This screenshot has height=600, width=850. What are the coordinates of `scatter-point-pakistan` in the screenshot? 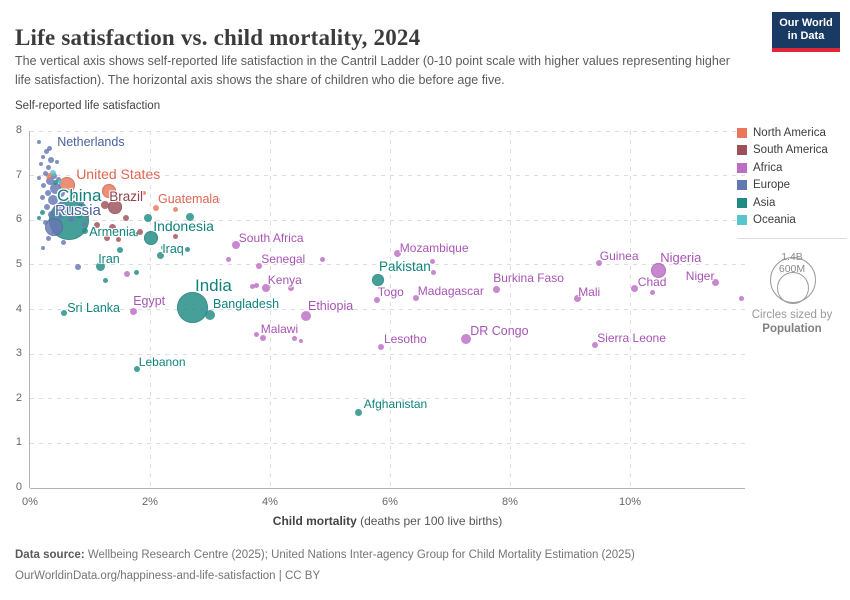 It's located at (378, 280).